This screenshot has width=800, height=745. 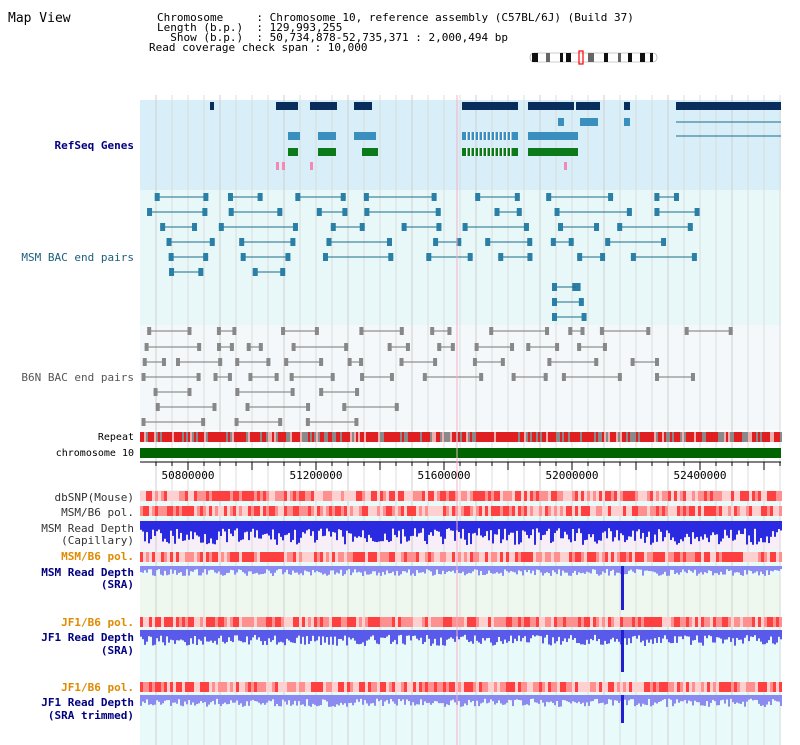 I want to click on track-label-jf1-b6-pol-2: JF1/B6 pol., so click(x=97, y=687).